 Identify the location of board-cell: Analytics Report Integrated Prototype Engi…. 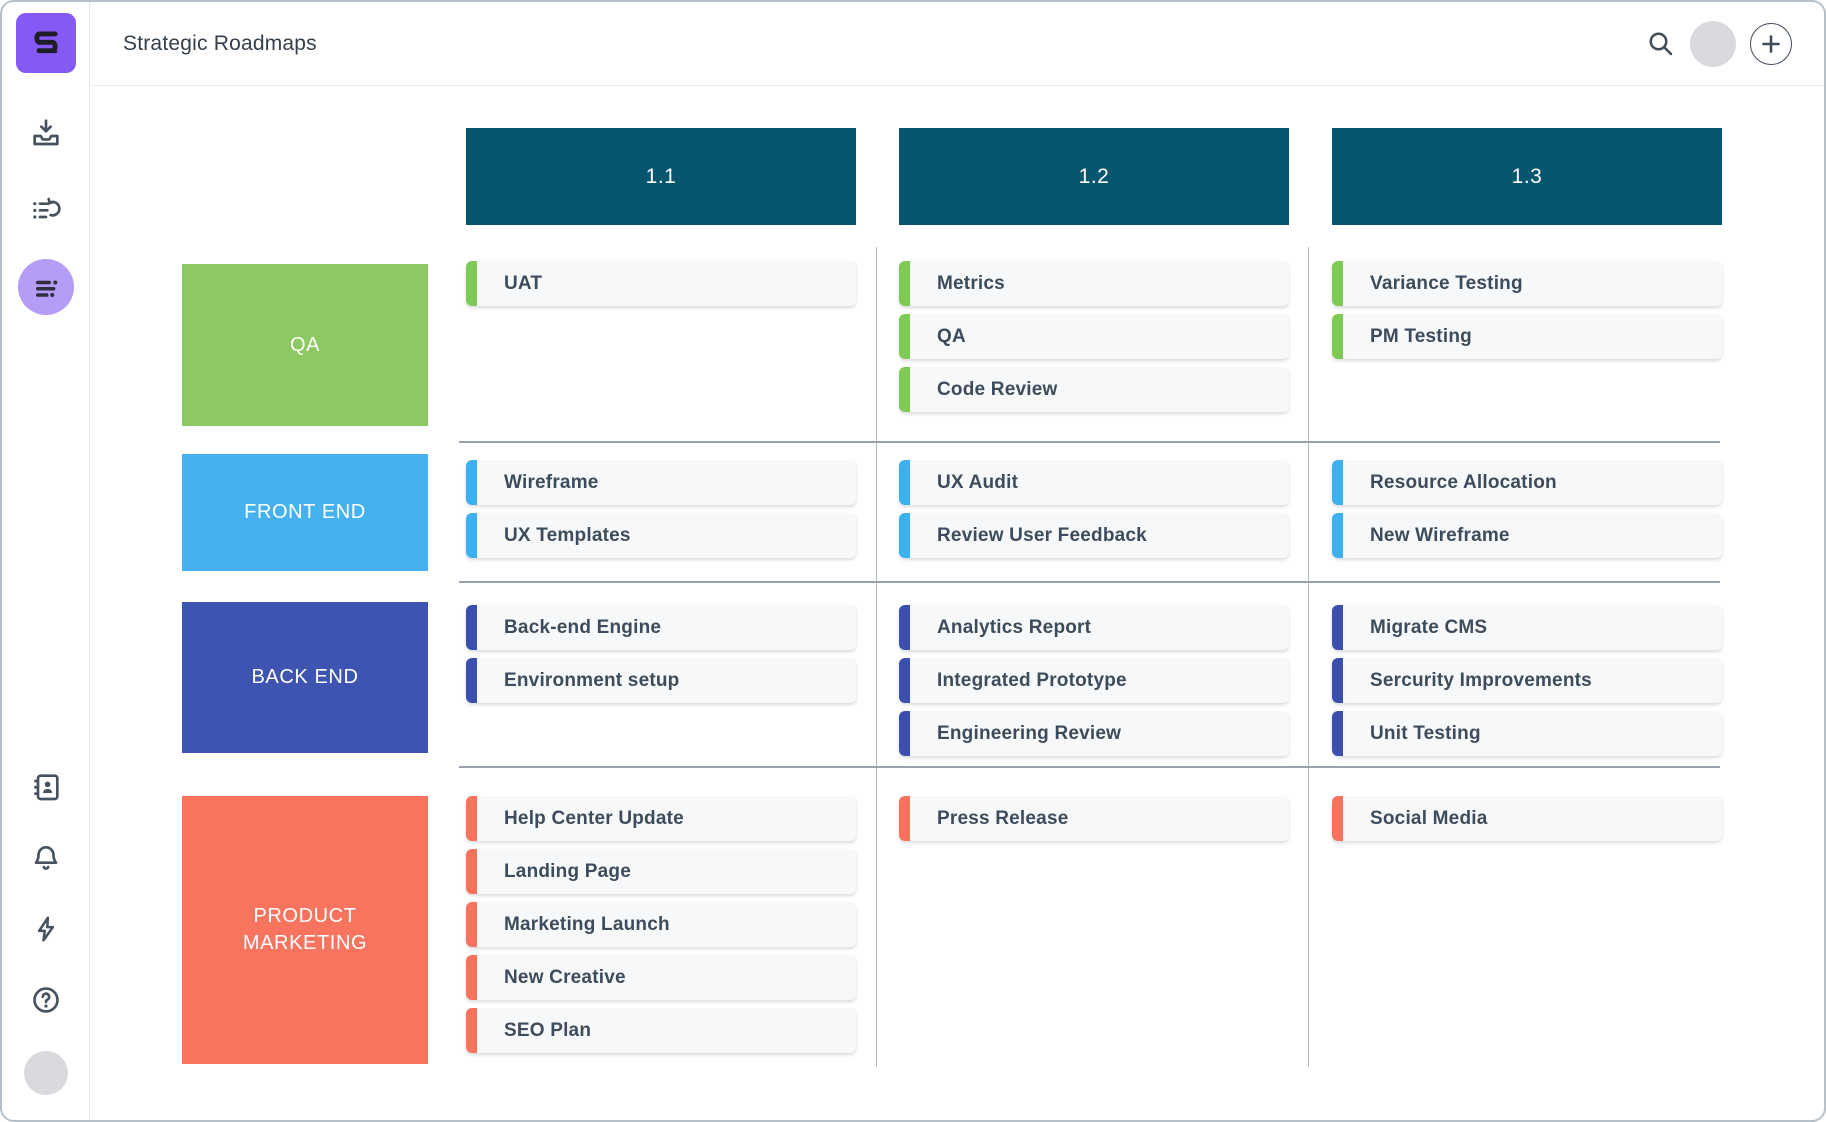
(1094, 680).